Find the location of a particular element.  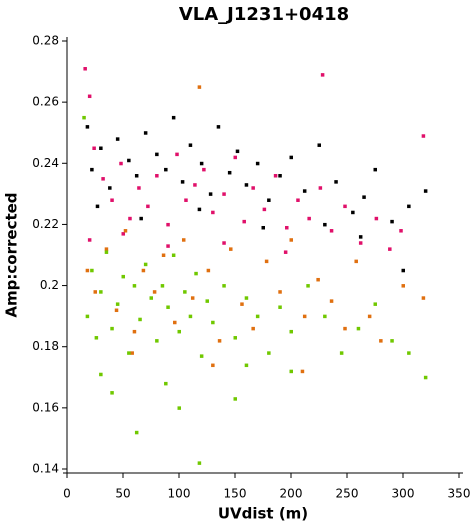

x-tick-label: 350 is located at coordinates (459, 494).